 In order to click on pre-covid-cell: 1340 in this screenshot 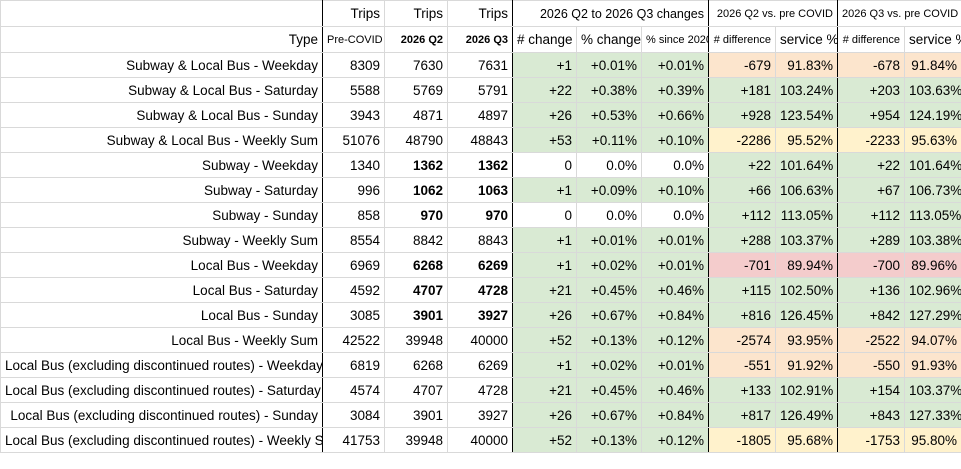, I will do `click(353, 165)`.